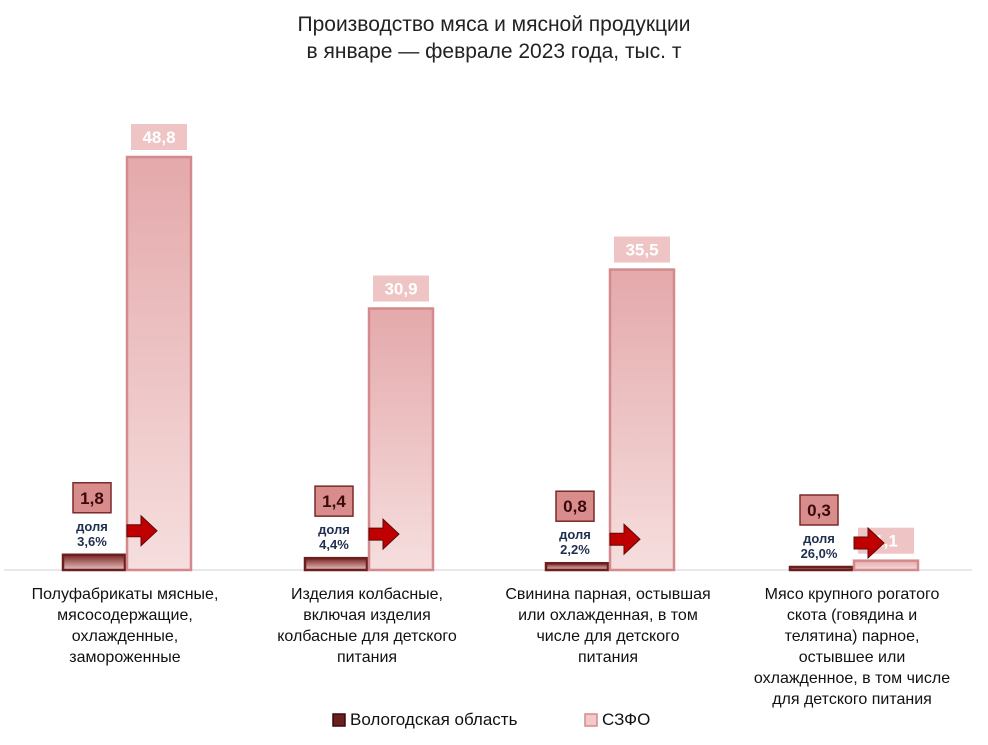 The width and height of the screenshot is (988, 745). Describe the element at coordinates (339, 720) in the screenshot. I see `legend-swatch-vologda` at that location.